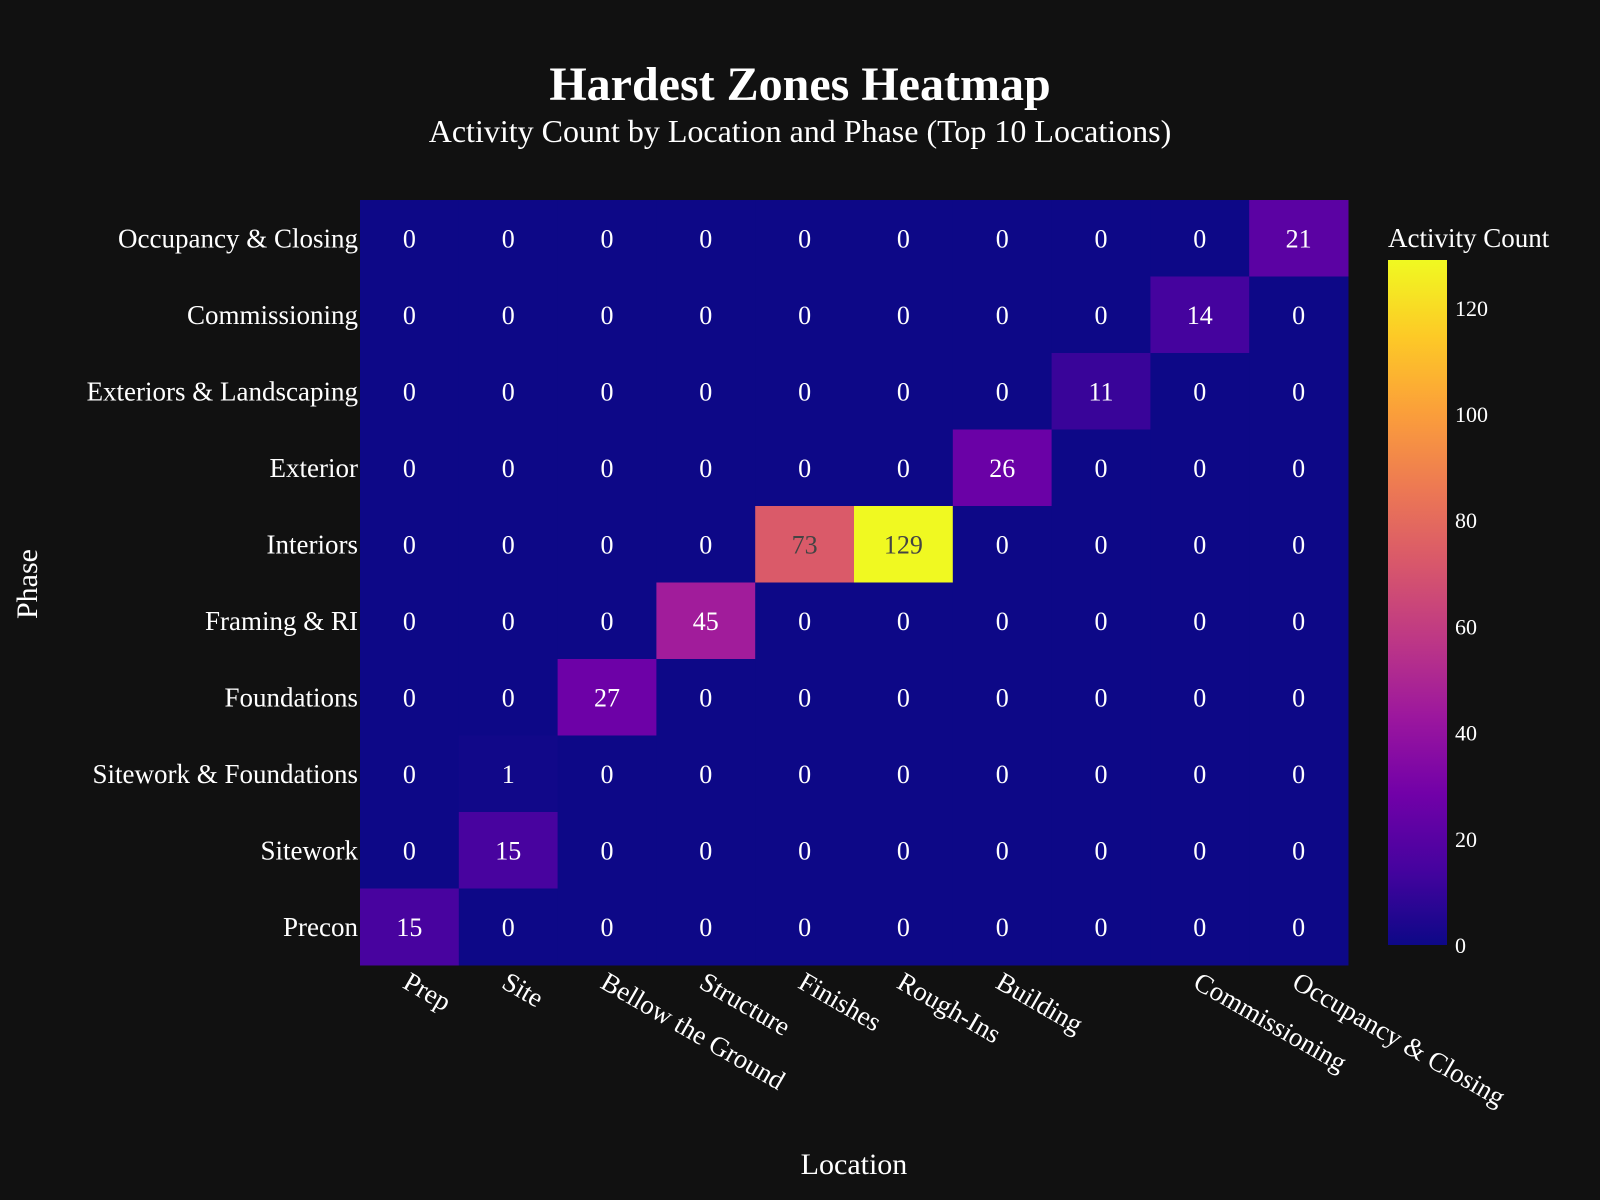 The height and width of the screenshot is (1200, 1600). I want to click on y-tick-label: Precon, so click(320, 927).